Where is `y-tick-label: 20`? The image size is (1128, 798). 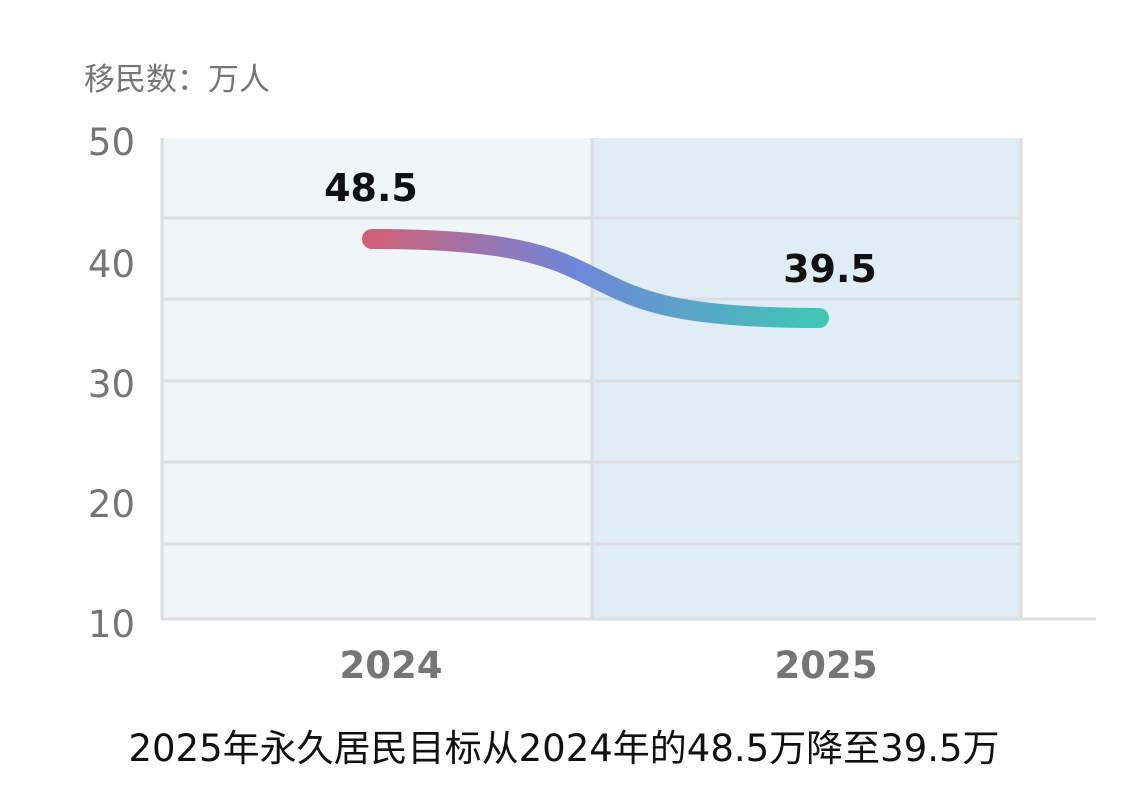 y-tick-label: 20 is located at coordinates (111, 504).